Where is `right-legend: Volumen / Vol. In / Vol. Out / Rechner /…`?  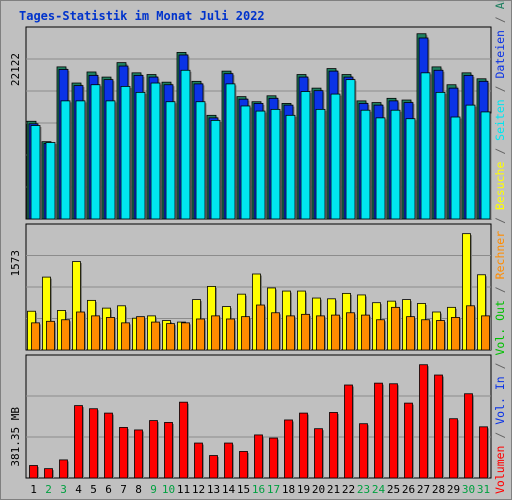 right-legend: Volumen / Vol. In / Vol. Out / Rechner /… is located at coordinates (500, 247).